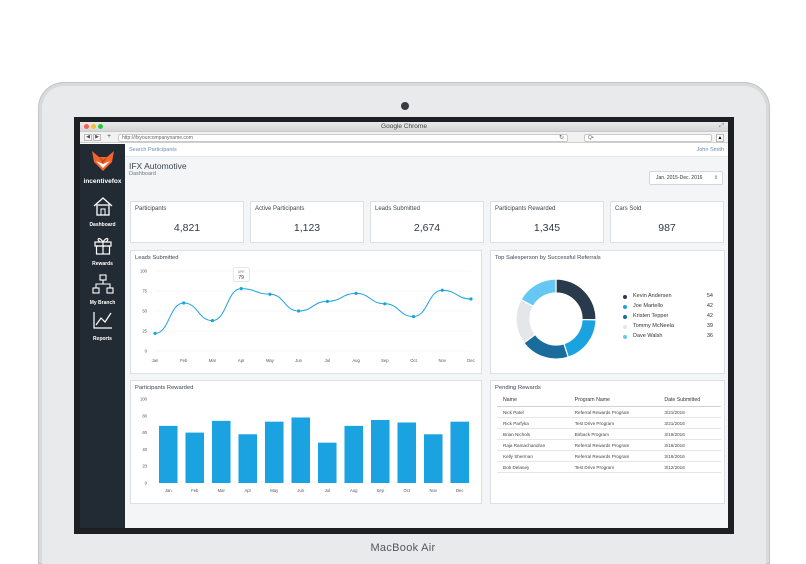 The image size is (806, 564). Describe the element at coordinates (613, 423) in the screenshot. I see `cell-program: Test Drive Program` at that location.